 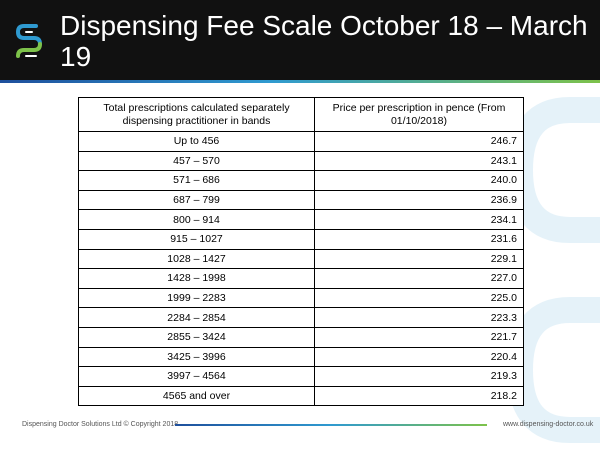 I want to click on table-row: 687 – 799 236.9, so click(x=301, y=200).